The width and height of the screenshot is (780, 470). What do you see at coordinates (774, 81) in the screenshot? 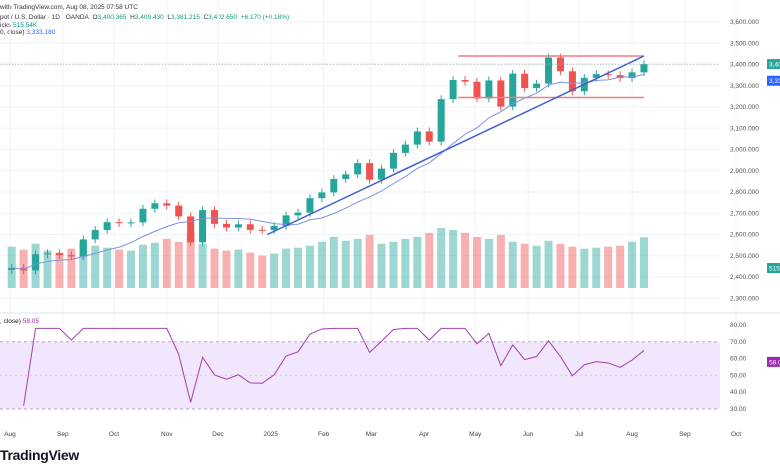
I see `ma-tag-text: 3,333.180` at bounding box center [774, 81].